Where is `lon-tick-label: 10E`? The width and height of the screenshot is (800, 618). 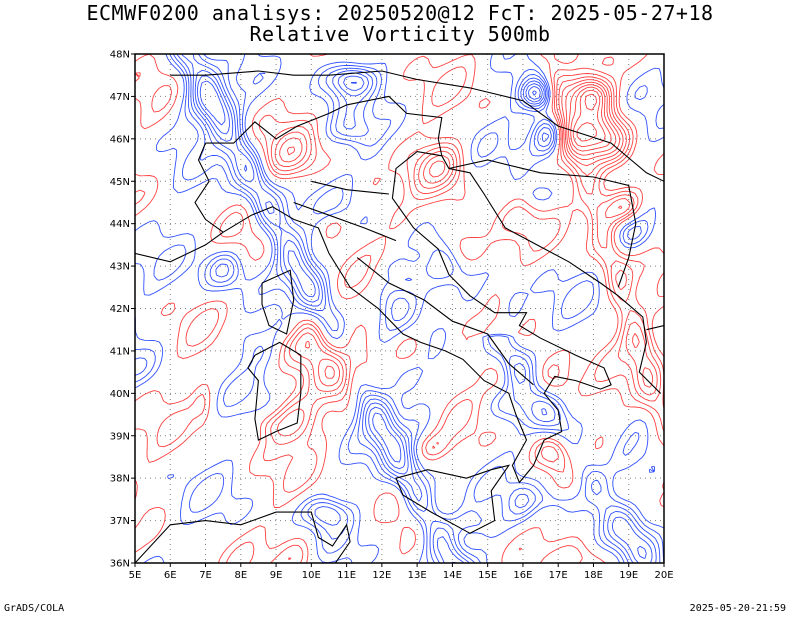 lon-tick-label: 10E is located at coordinates (311, 575).